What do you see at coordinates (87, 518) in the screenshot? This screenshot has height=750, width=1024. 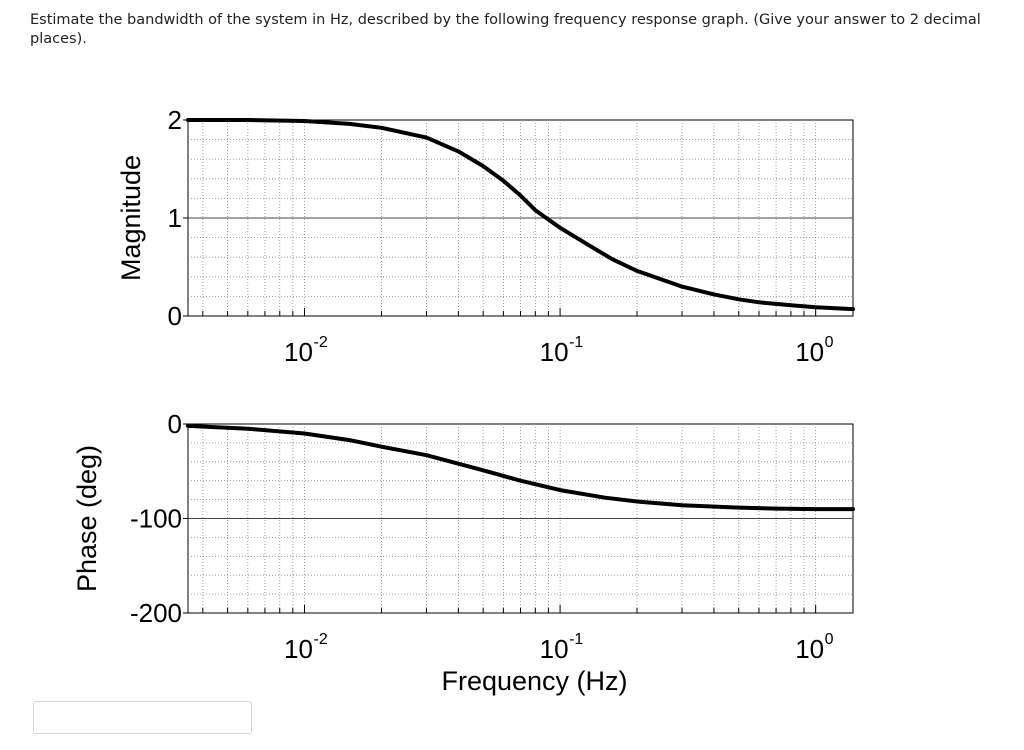 I see `y-axis-label: Phase (deg)` at bounding box center [87, 518].